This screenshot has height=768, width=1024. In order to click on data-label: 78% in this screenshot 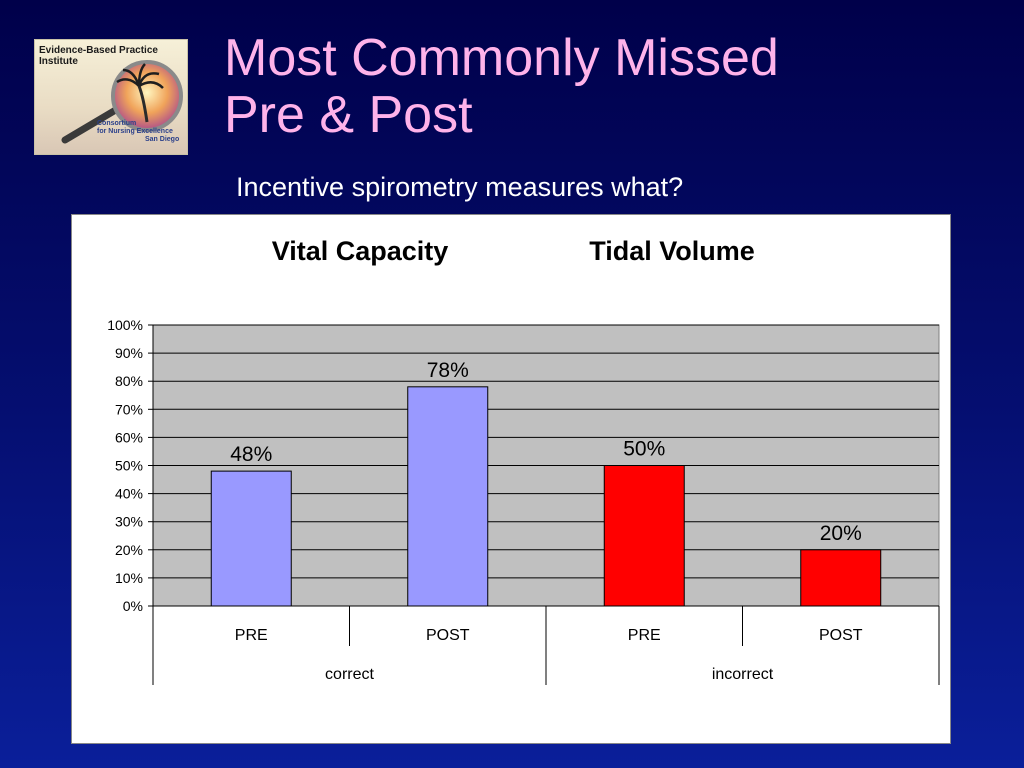, I will do `click(448, 370)`.